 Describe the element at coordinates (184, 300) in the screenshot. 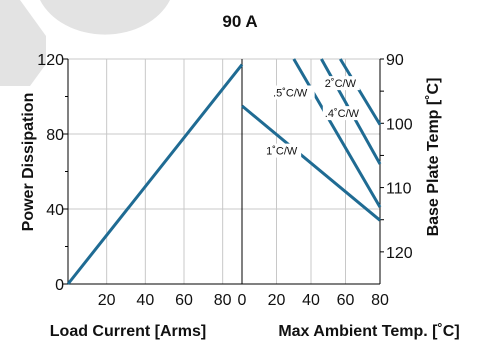

I see `left-x-tick-label: 60` at that location.